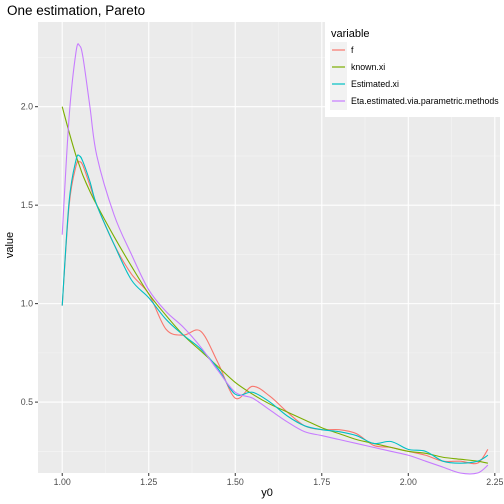  What do you see at coordinates (368, 67) in the screenshot?
I see `legend-label-known-xi: known.xi` at bounding box center [368, 67].